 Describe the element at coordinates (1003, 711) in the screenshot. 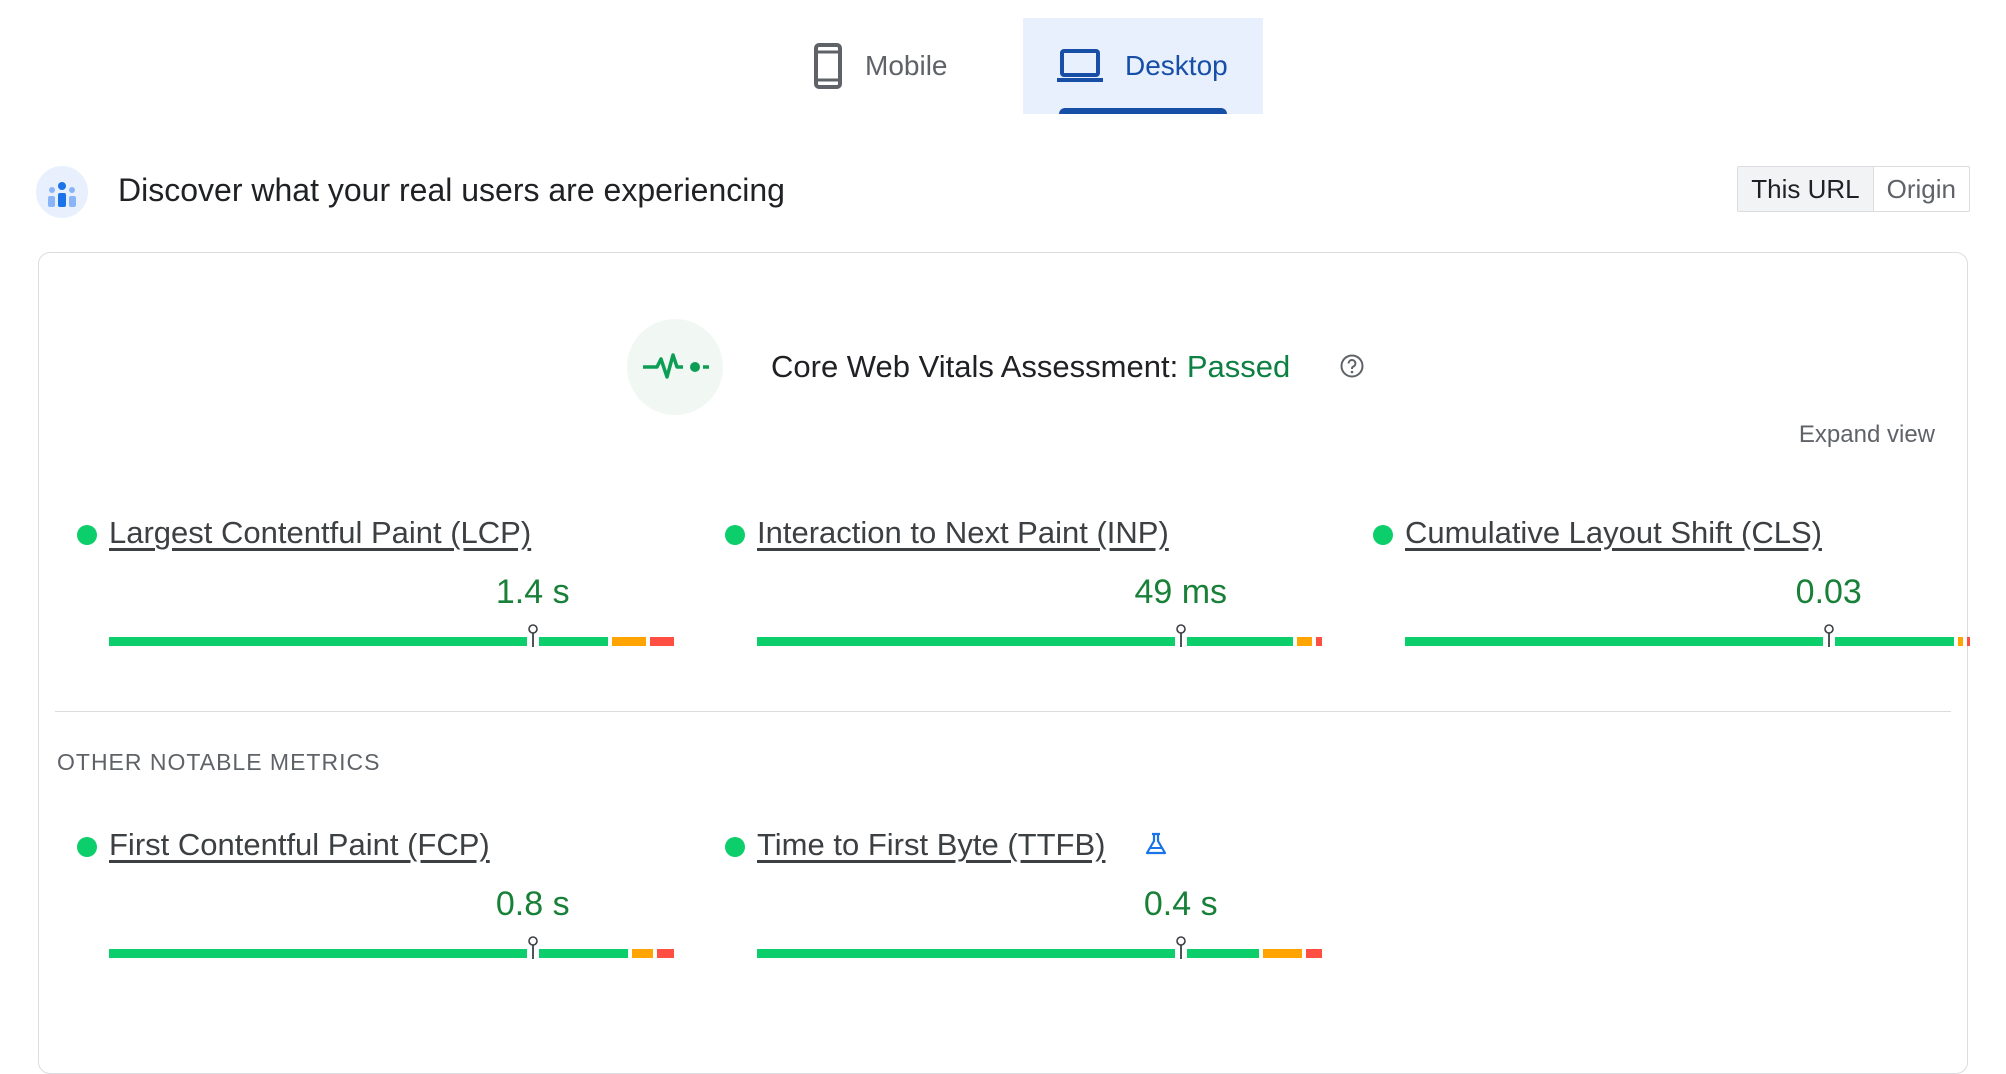

I see `section-divider` at that location.